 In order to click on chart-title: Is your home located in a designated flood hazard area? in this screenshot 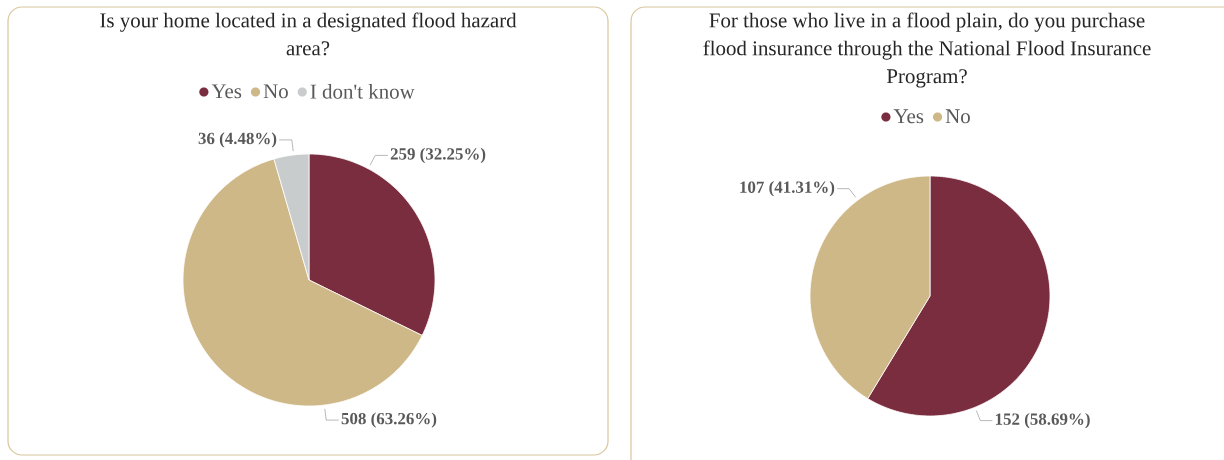, I will do `click(308, 34)`.